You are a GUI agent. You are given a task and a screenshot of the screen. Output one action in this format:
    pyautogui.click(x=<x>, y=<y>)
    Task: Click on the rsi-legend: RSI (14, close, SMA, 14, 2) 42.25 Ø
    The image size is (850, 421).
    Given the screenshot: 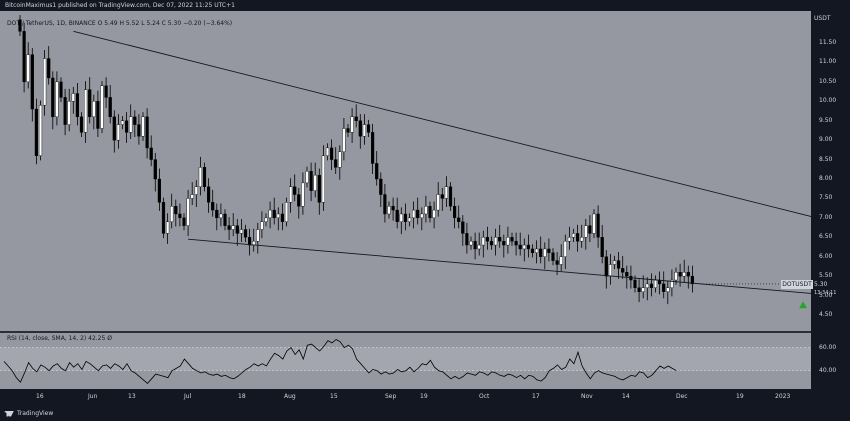 What is the action you would take?
    pyautogui.click(x=59, y=338)
    